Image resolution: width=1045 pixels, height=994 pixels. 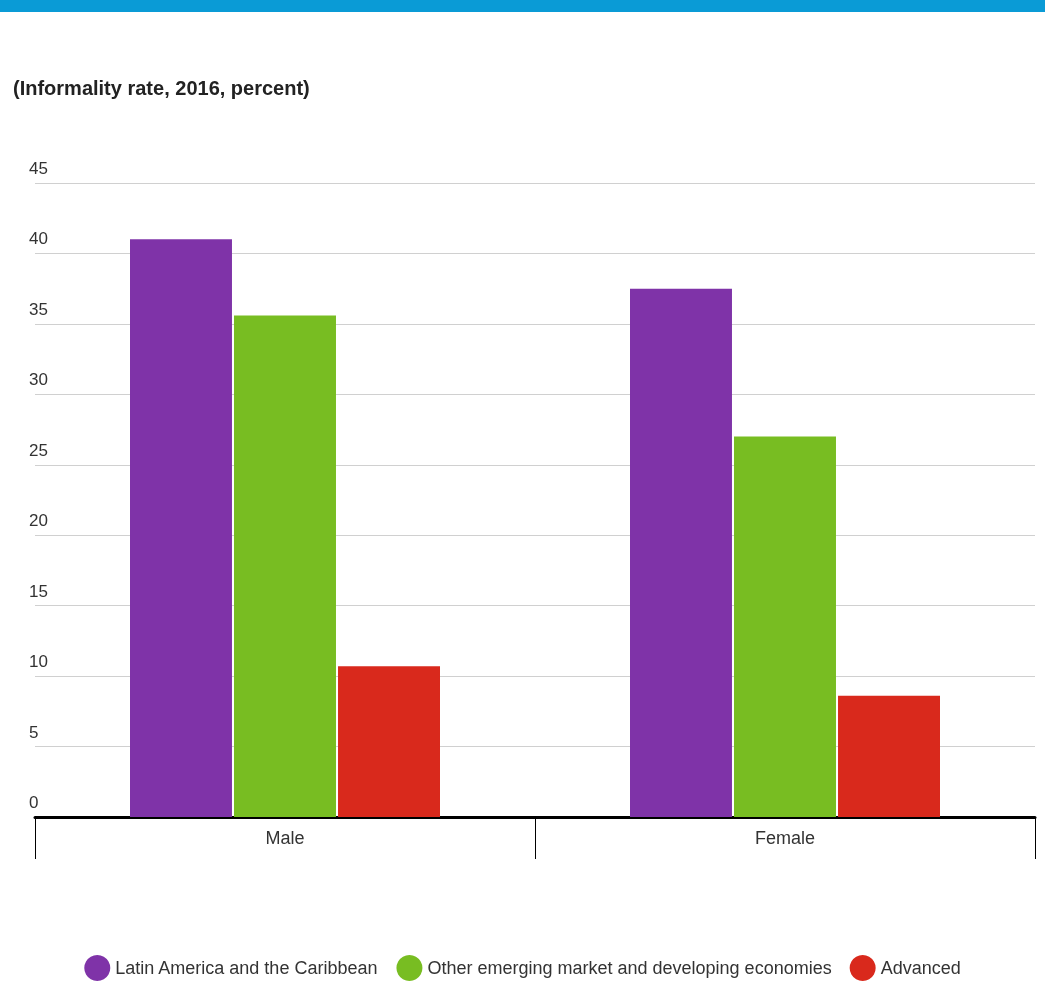 I want to click on y-tick-label: 40, so click(x=38, y=239).